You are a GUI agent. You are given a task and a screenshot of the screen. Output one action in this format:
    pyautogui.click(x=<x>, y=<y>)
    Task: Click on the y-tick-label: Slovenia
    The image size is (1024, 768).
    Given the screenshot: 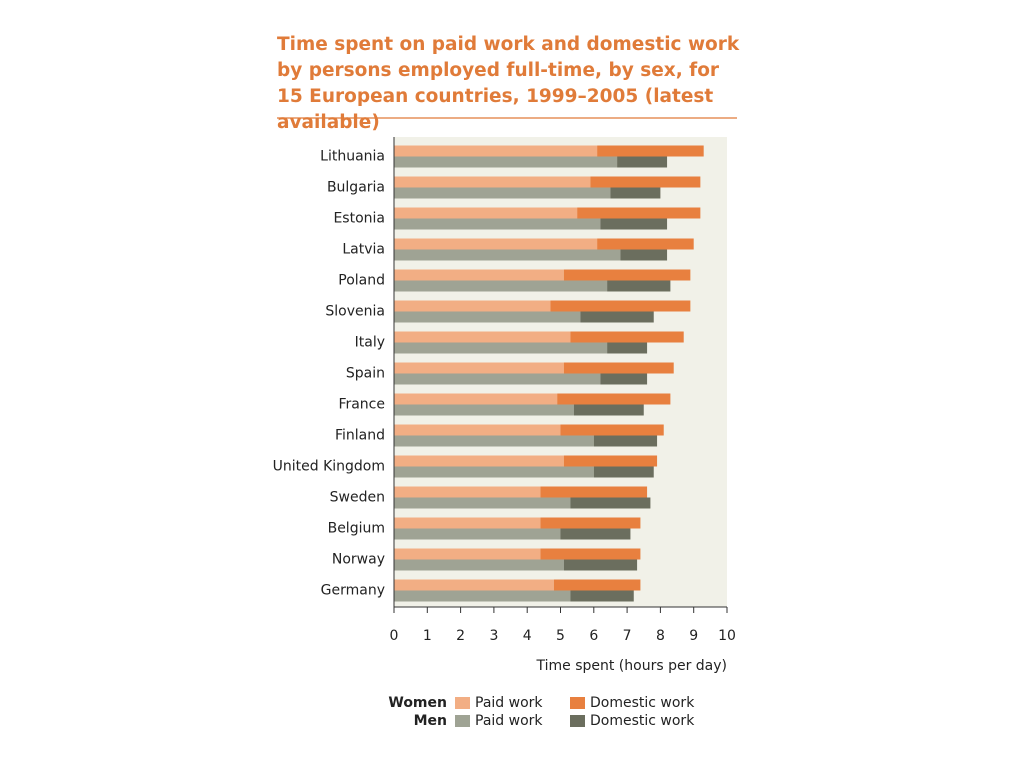 What is the action you would take?
    pyautogui.click(x=355, y=312)
    